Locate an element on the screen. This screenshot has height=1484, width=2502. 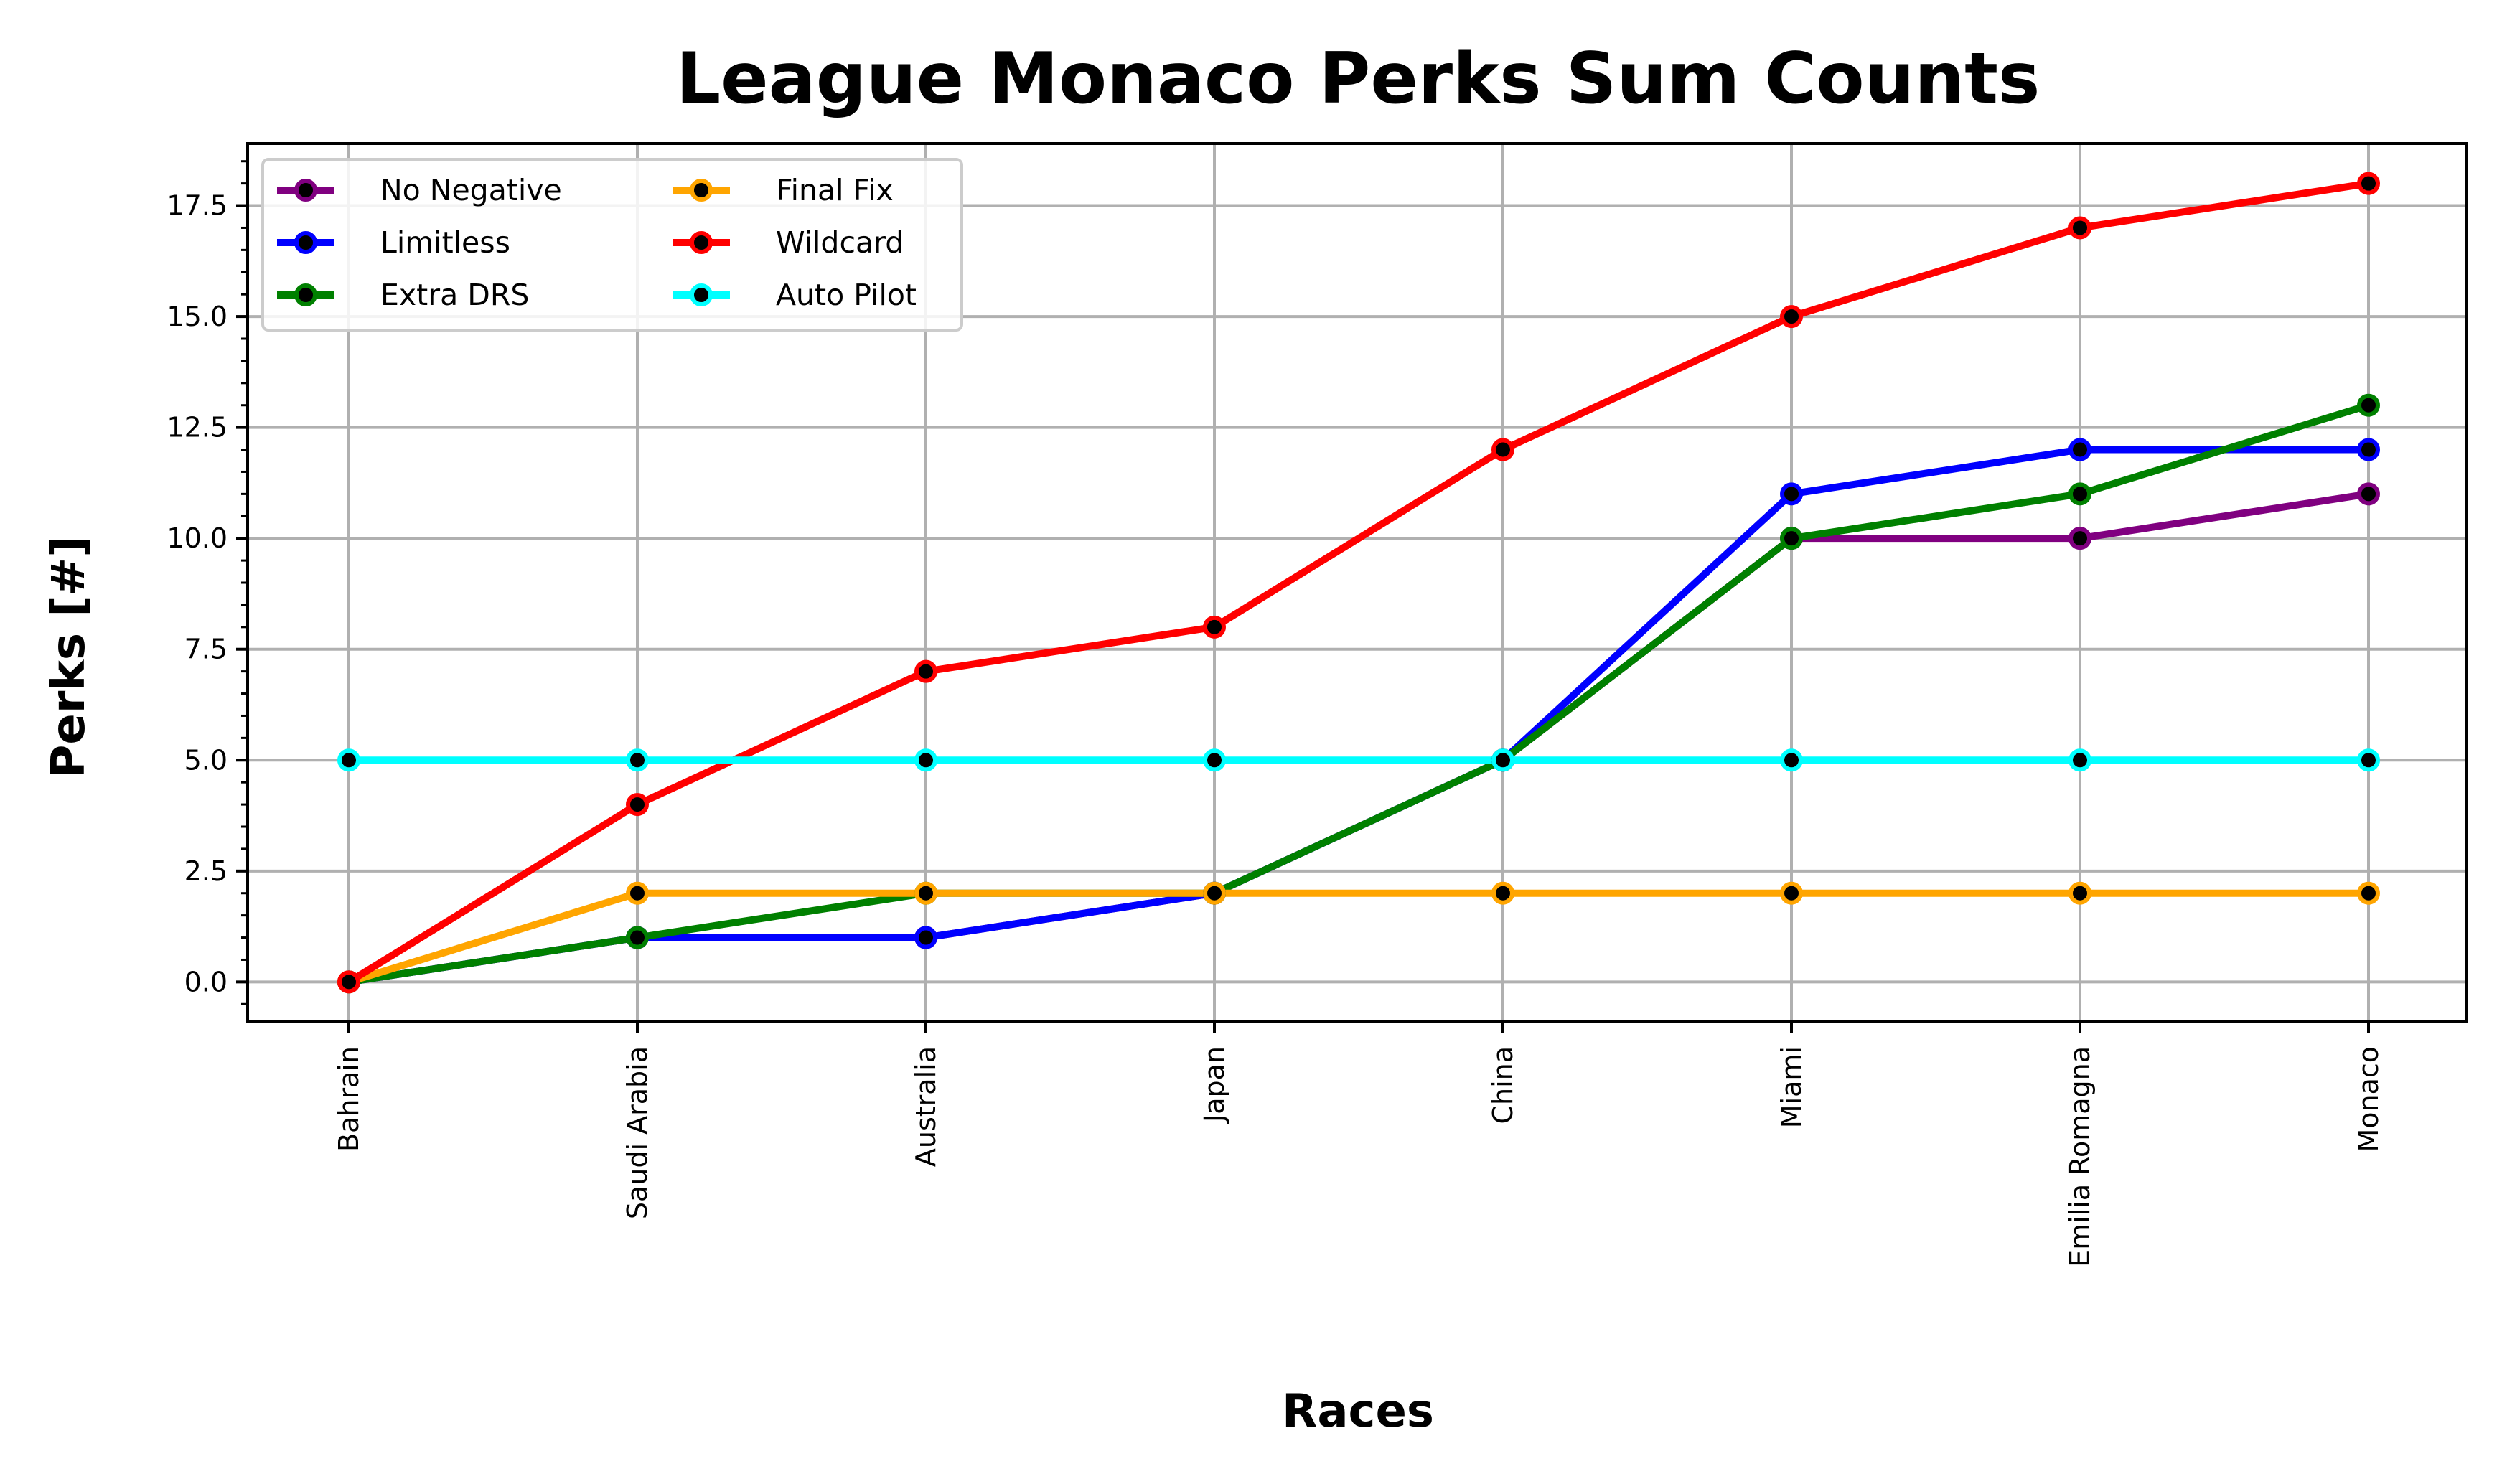
legend-label: Extra DRS is located at coordinates (454, 295).